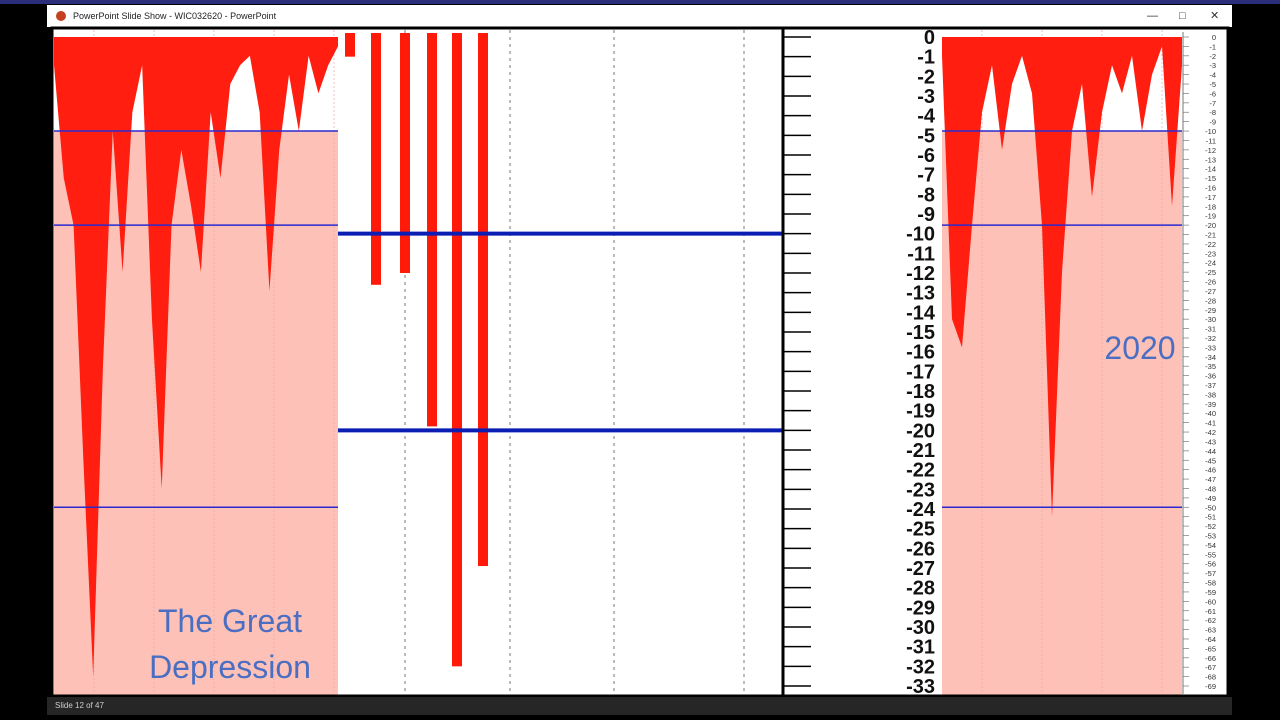  I want to click on y-tick-label: -56, so click(1210, 564).